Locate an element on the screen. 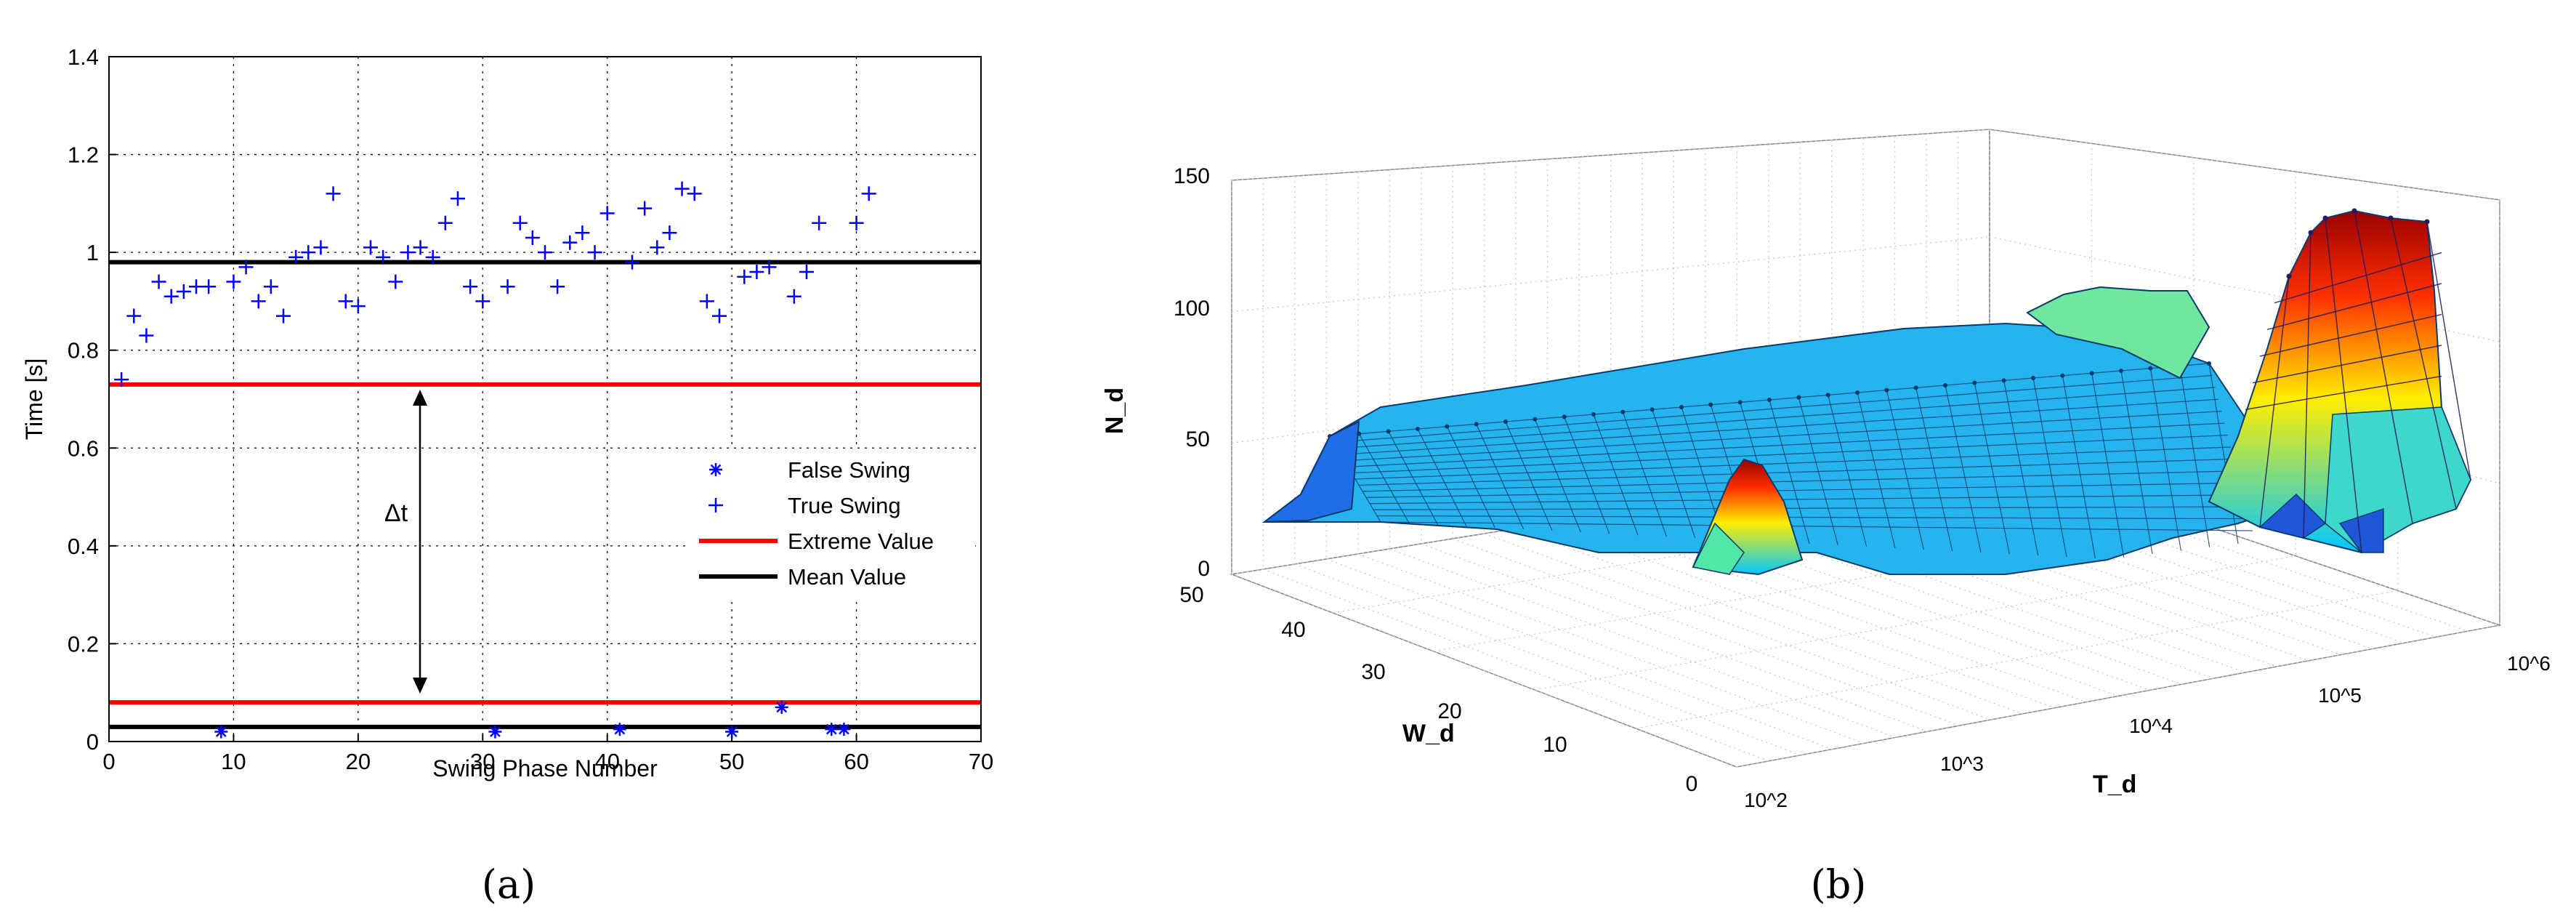 The width and height of the screenshot is (2576, 924). x-tick-label: 10 is located at coordinates (234, 761).